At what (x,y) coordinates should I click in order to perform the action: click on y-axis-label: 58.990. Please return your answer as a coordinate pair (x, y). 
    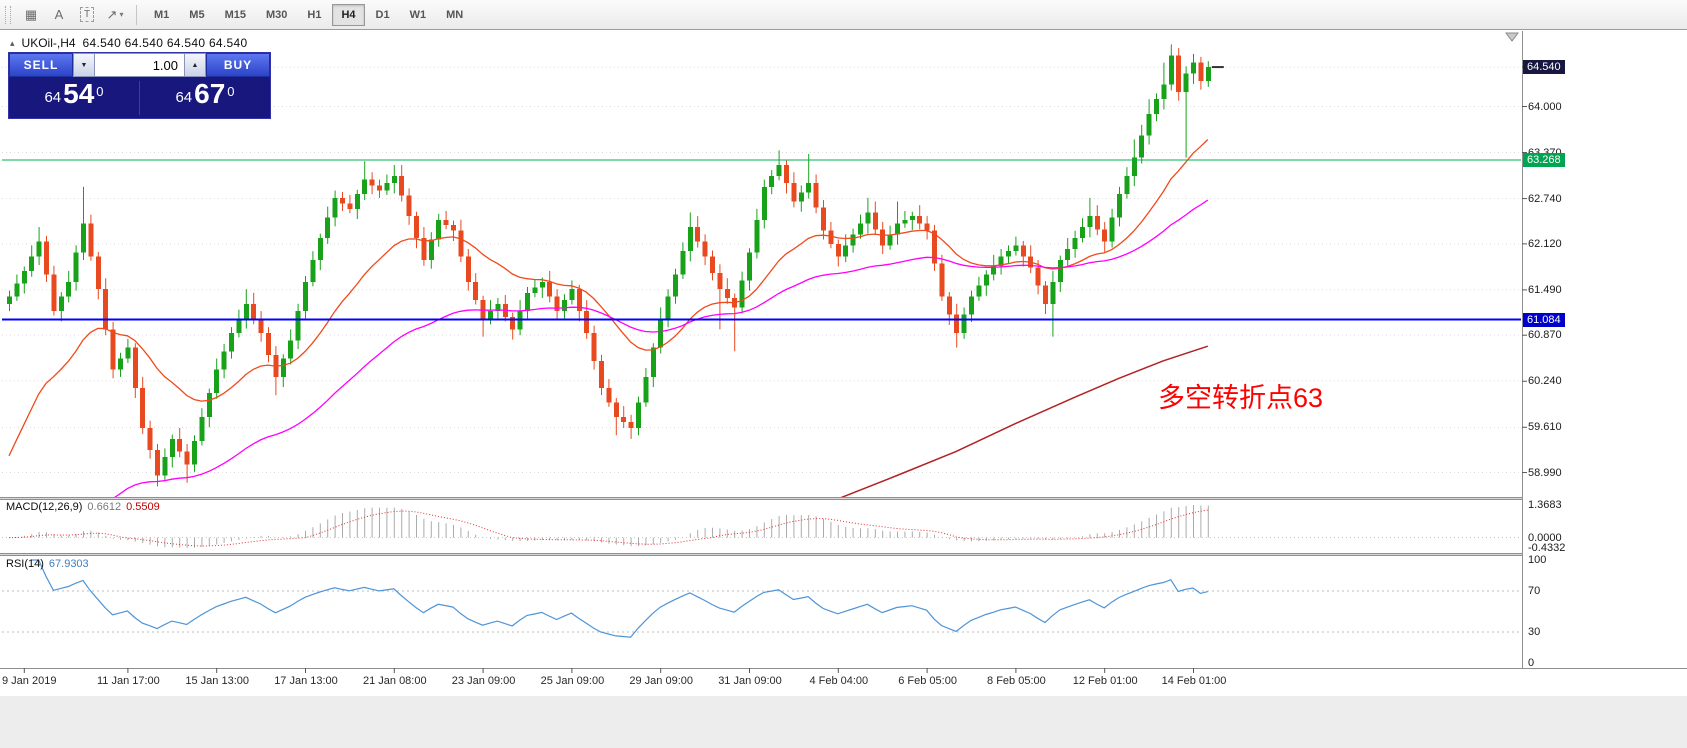
    Looking at the image, I should click on (1545, 472).